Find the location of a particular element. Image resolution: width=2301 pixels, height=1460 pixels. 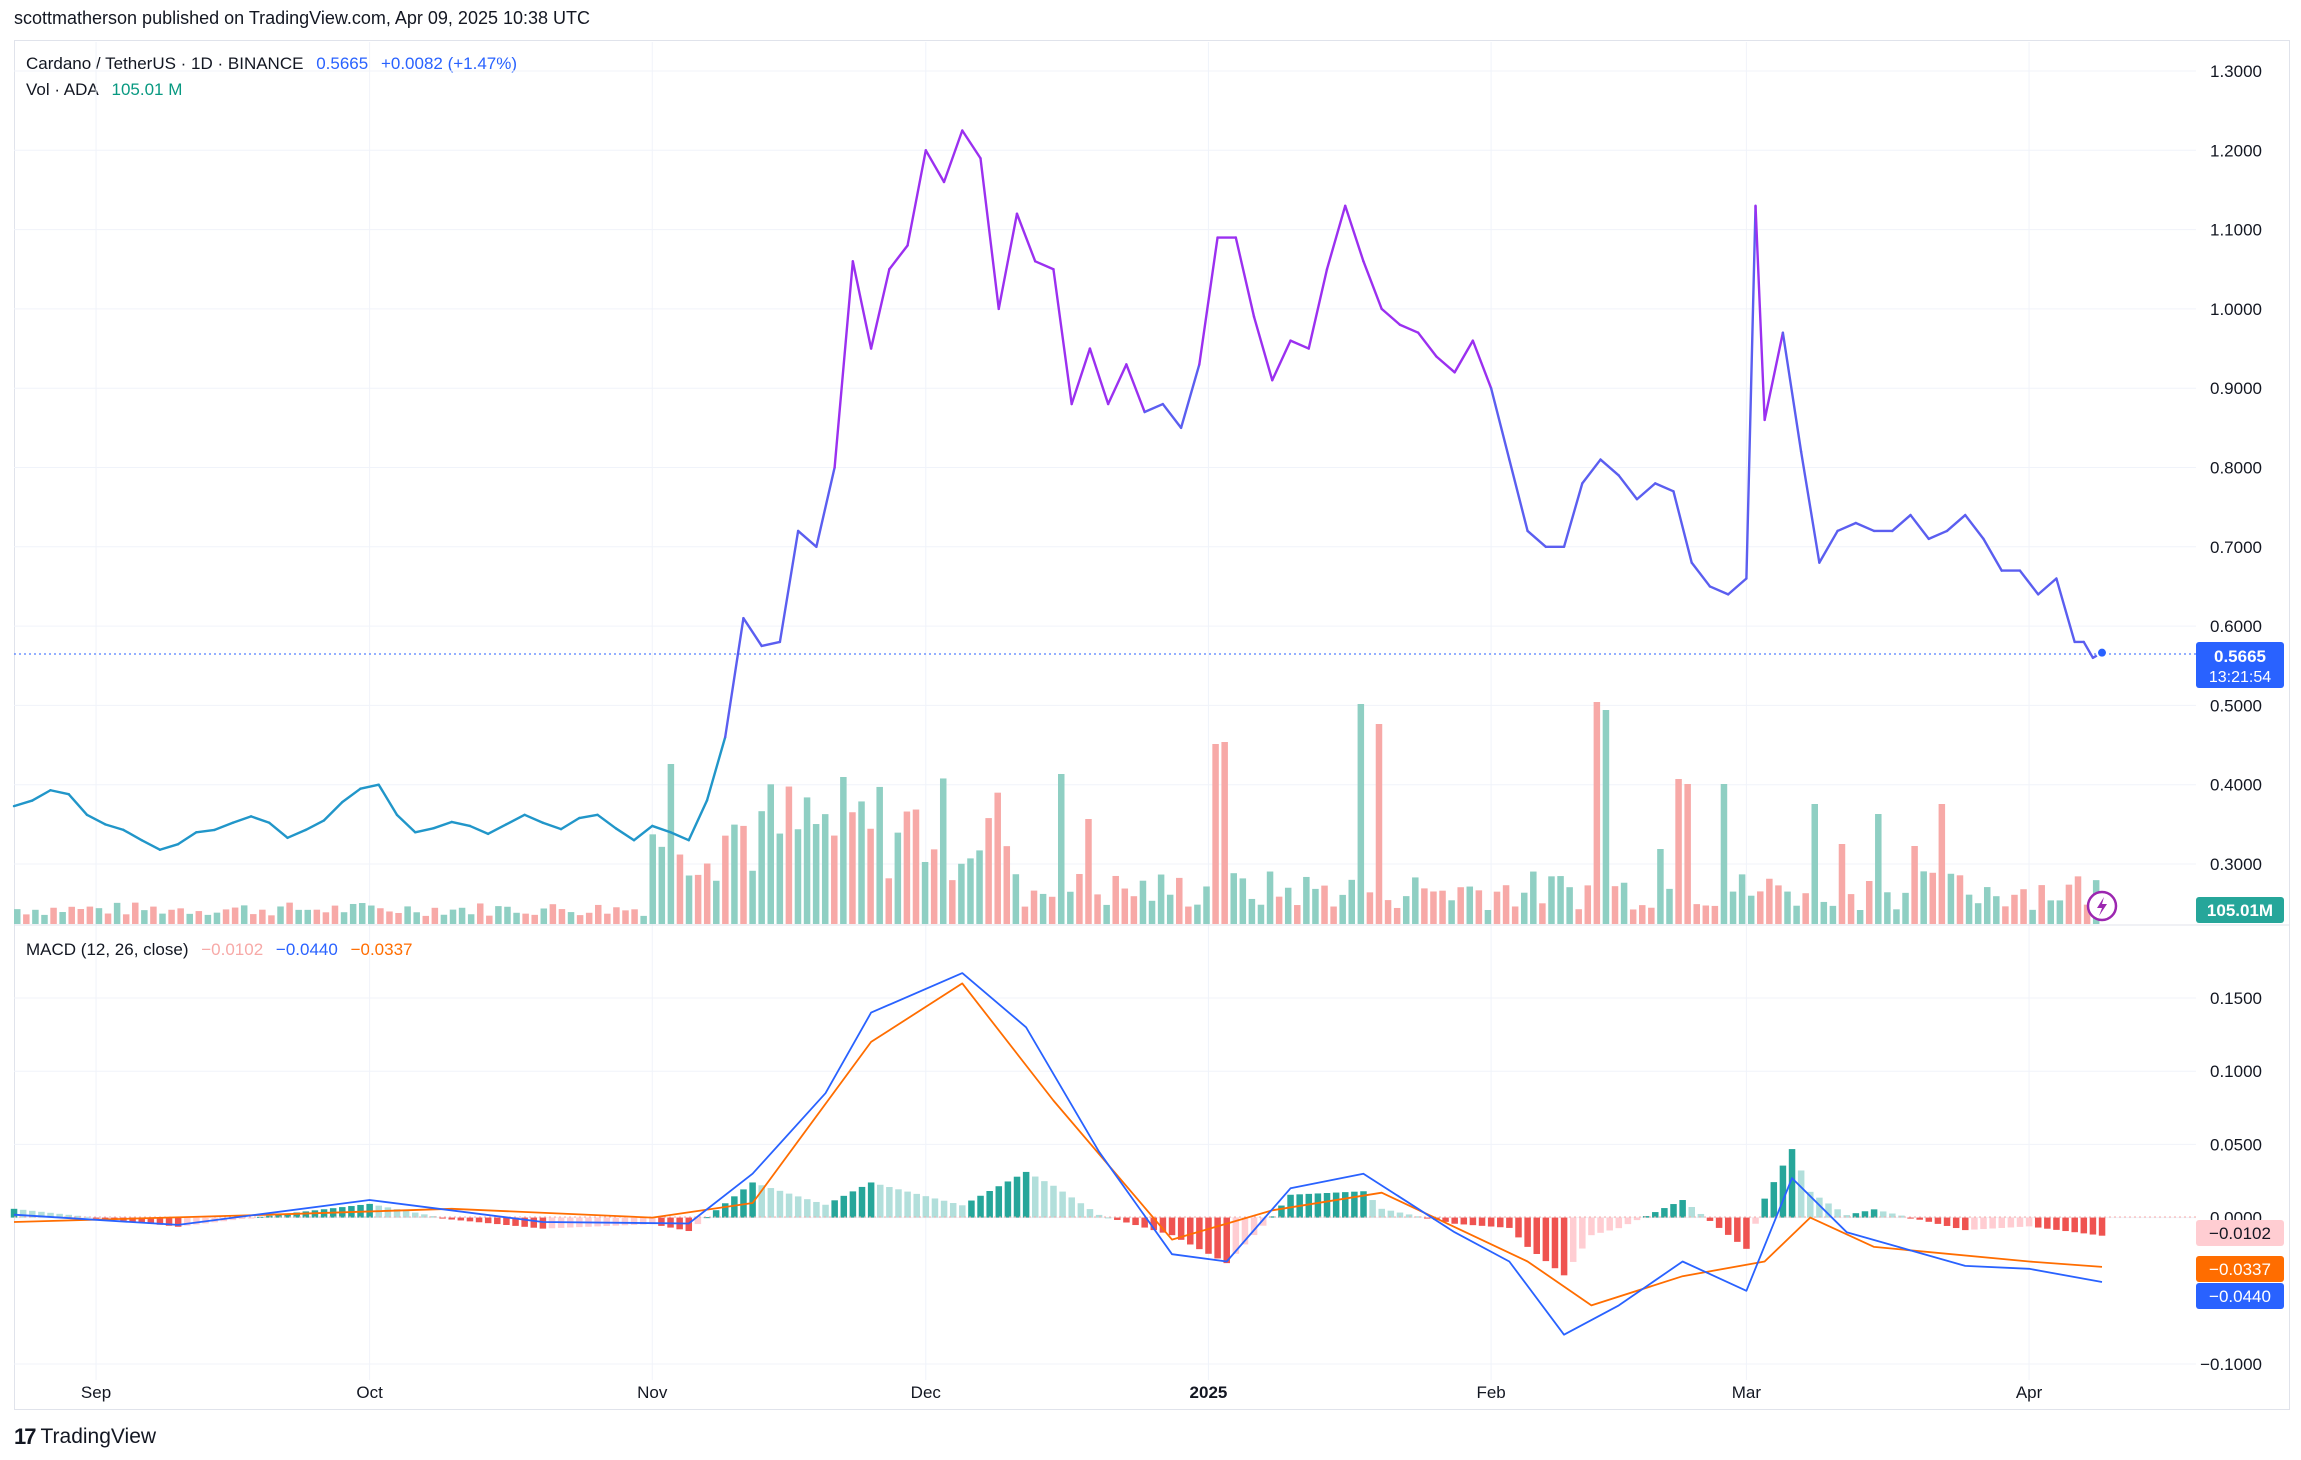

price-tick-label: 0.5000 is located at coordinates (2236, 705).